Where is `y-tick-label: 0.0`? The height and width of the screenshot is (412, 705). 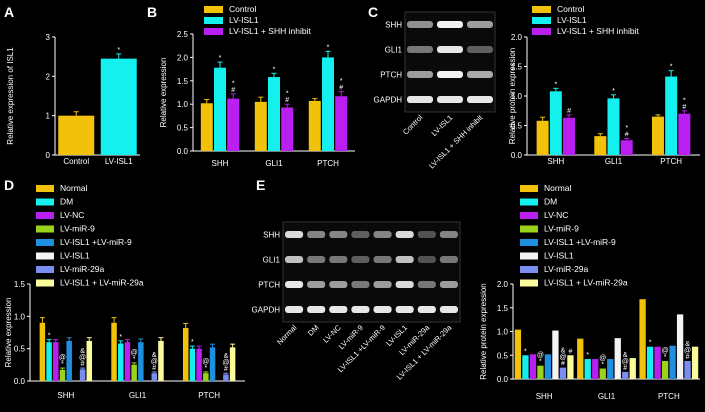 y-tick-label: 0.0 is located at coordinates (20, 381).